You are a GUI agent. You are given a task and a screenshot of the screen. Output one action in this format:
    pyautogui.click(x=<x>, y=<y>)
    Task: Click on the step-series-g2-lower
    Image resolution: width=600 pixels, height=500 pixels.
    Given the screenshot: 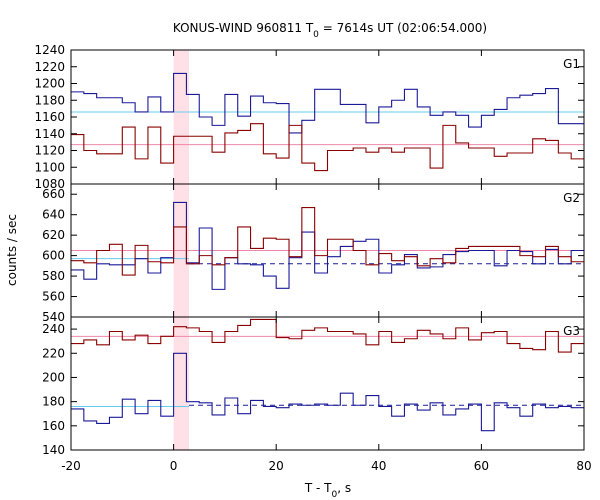 What is the action you would take?
    pyautogui.click(x=327, y=241)
    